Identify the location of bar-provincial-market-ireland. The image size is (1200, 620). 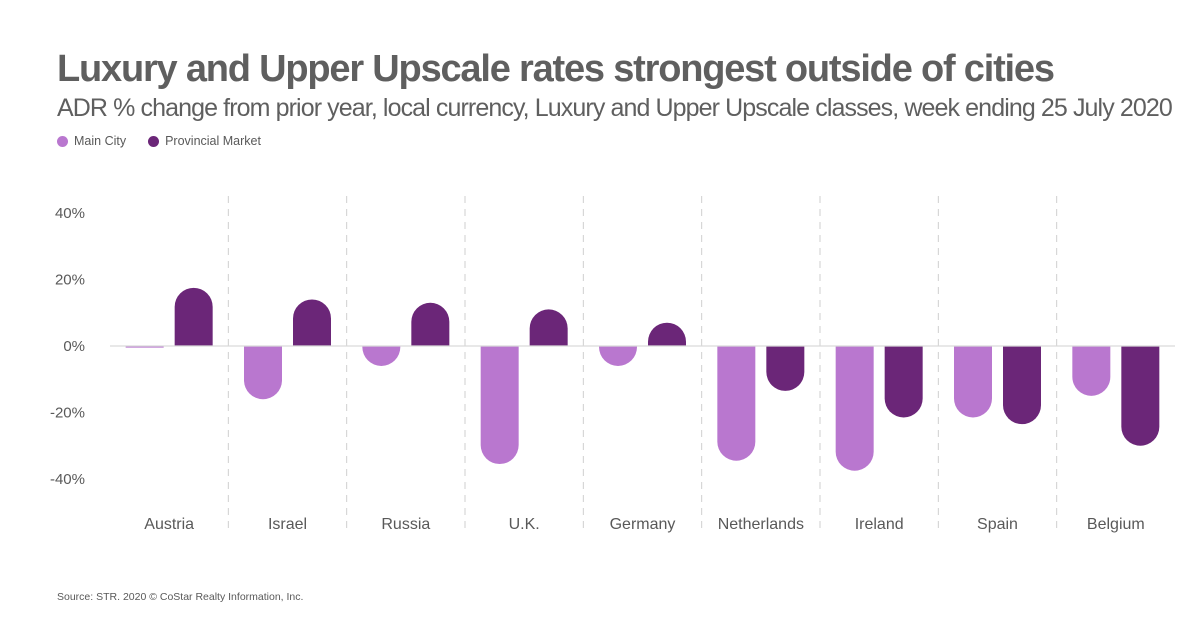
(903, 382).